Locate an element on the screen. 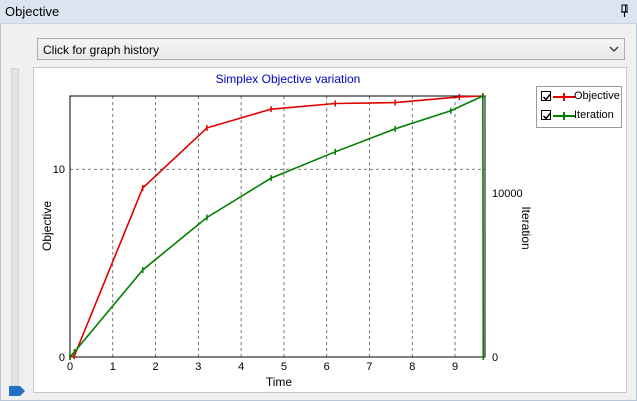 This screenshot has width=637, height=401. x-tick-label: 8 is located at coordinates (412, 367).